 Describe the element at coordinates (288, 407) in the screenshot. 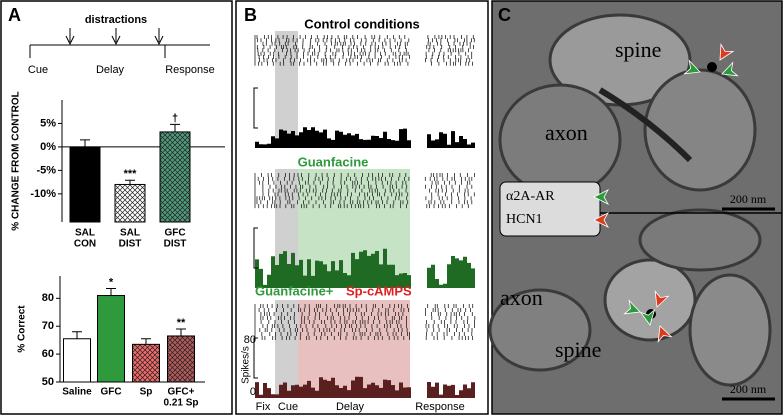

I see `epoch-label: Cue` at that location.